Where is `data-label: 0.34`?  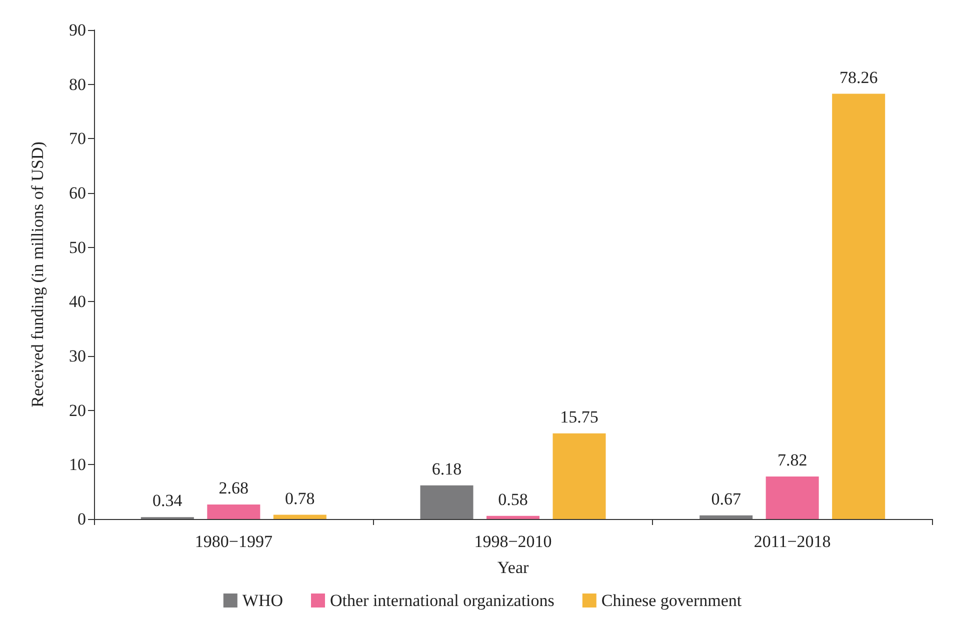 data-label: 0.34 is located at coordinates (167, 500).